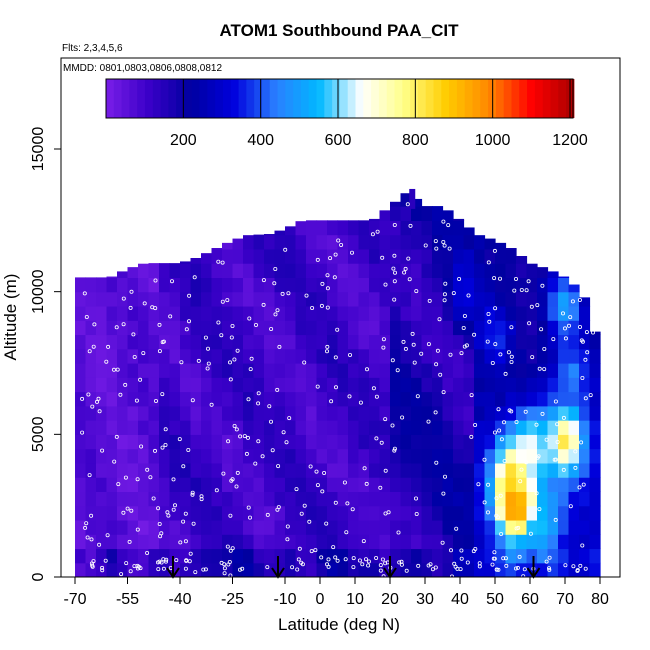 Image resolution: width=650 pixels, height=650 pixels. What do you see at coordinates (10, 317) in the screenshot?
I see `y-axis-label: Altitude (m)` at bounding box center [10, 317].